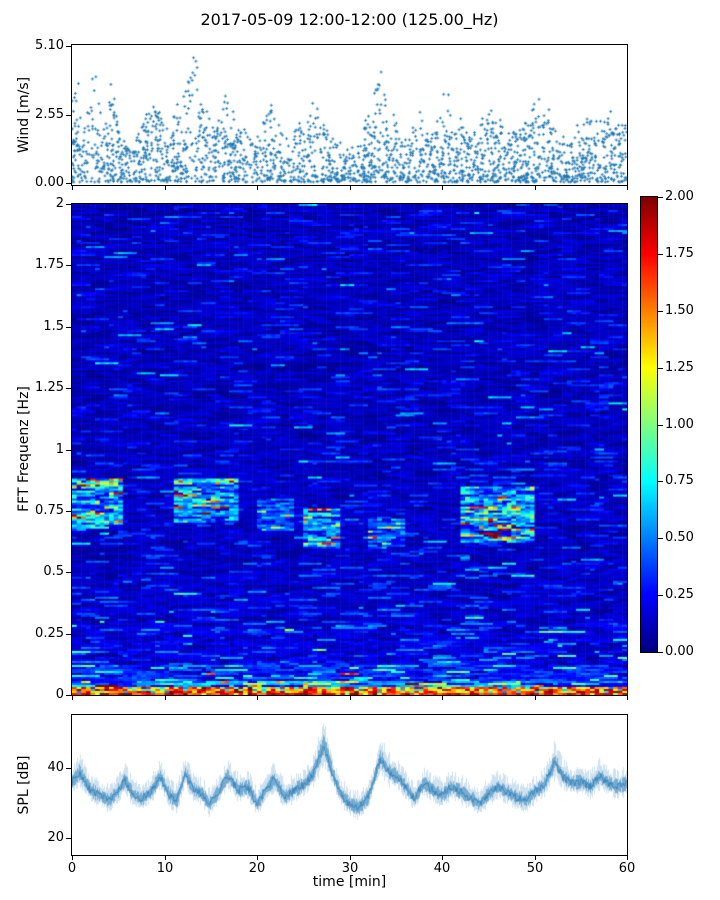 The height and width of the screenshot is (900, 720). What do you see at coordinates (53, 326) in the screenshot?
I see `tick-label: 1.5` at bounding box center [53, 326].